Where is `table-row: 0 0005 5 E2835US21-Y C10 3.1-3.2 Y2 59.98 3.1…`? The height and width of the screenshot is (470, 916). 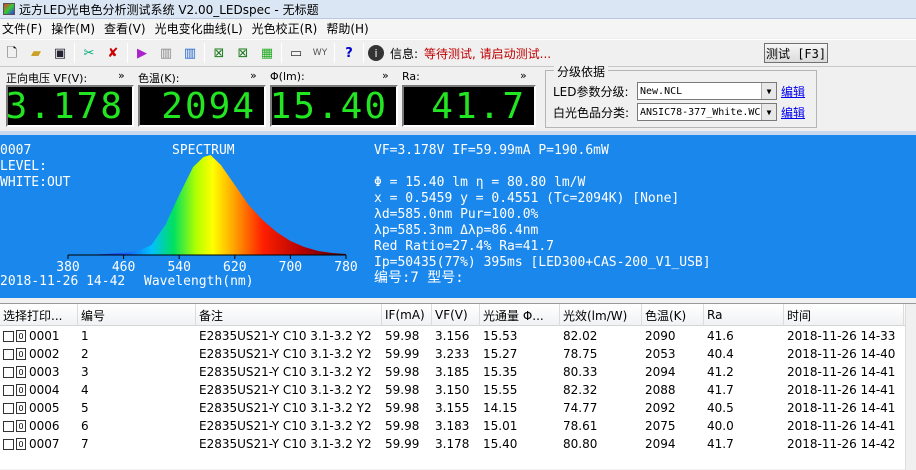 table-row: 0 0005 5 E2835US21-Y C10 3.1-3.2 Y2 59.98 3.1… is located at coordinates (458, 408).